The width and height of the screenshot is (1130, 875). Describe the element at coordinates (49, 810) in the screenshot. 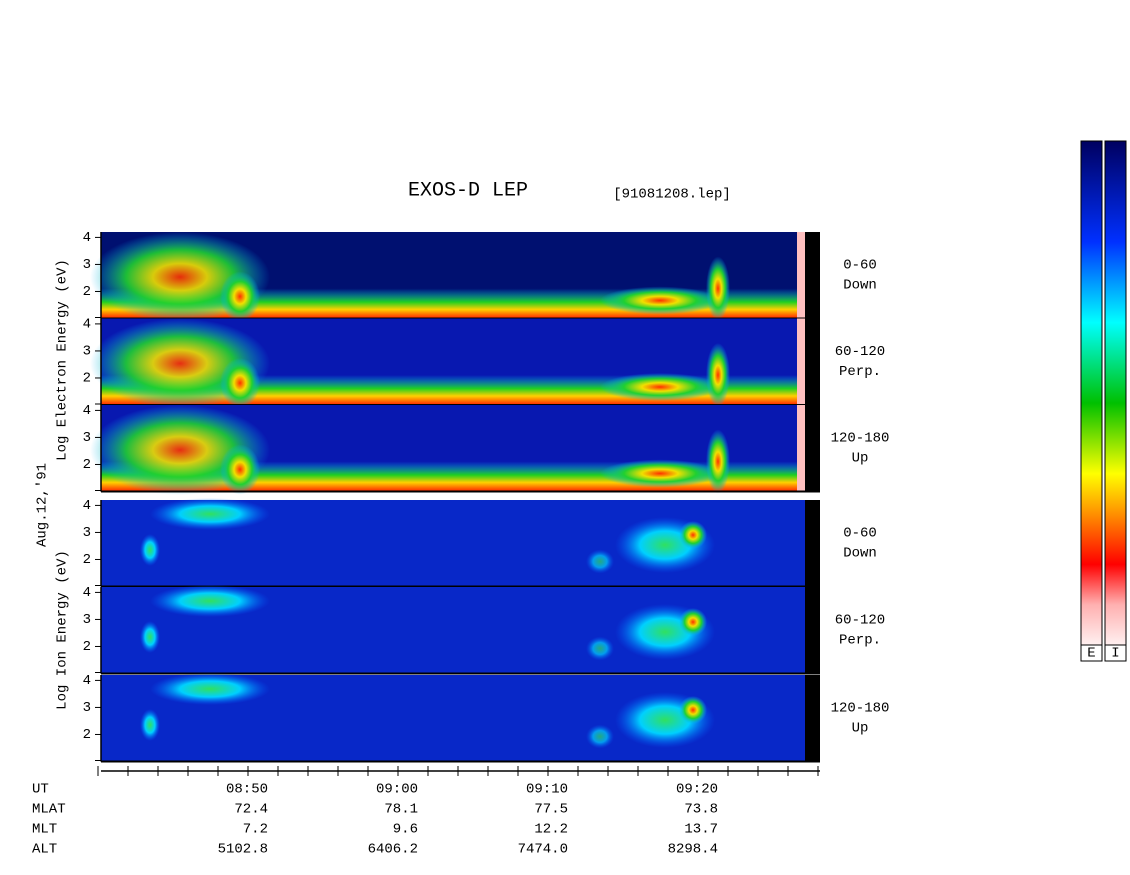

I see `orbit-name: MLAT` at that location.